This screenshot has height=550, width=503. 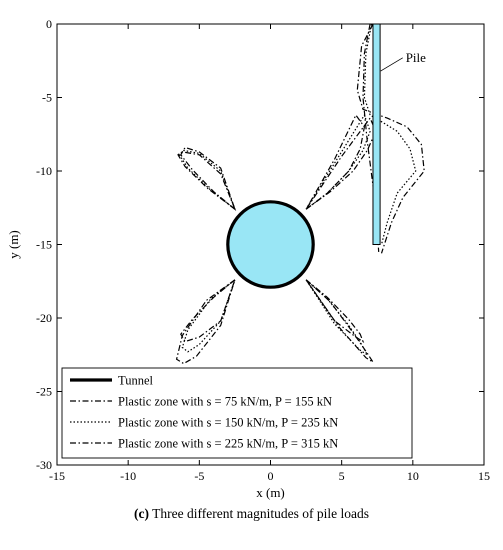 What do you see at coordinates (376, 134) in the screenshot?
I see `pile-rect` at bounding box center [376, 134].